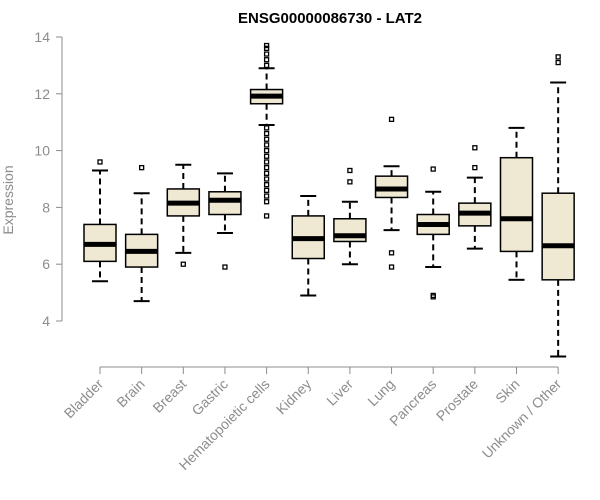 This screenshot has width=600, height=500. I want to click on x-tick-label: Brain, so click(130, 393).